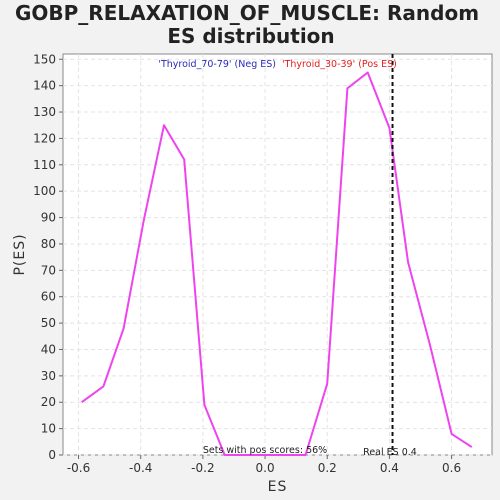 The height and width of the screenshot is (500, 500). What do you see at coordinates (247, 13) in the screenshot?
I see `chart-title-line-1: GOBP_RELAXATION_OF_MUSCLE: Random` at bounding box center [247, 13].